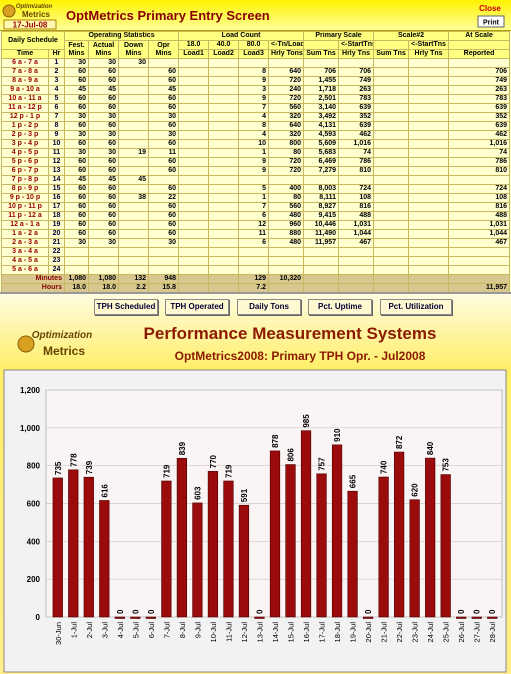 The image size is (511, 674). Describe the element at coordinates (104, 49) in the screenshot. I see `column-header: Actual Mins` at that location.